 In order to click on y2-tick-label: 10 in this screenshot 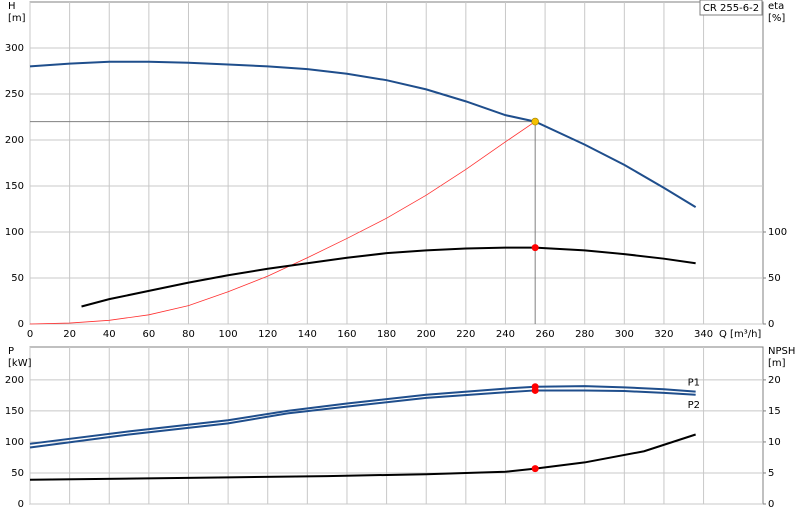, I will do `click(774, 442)`.